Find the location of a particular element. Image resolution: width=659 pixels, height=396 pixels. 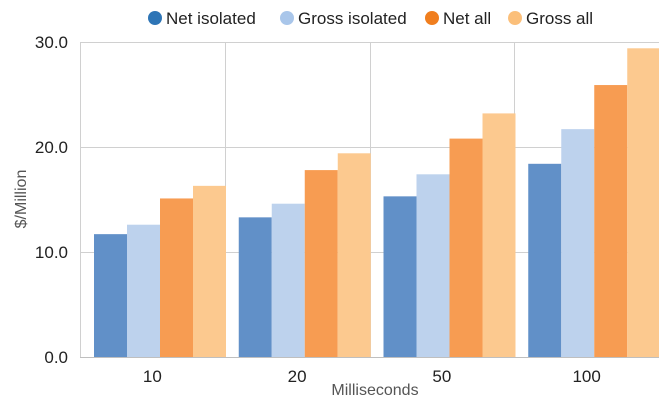

legend-marker-gross-all is located at coordinates (515, 18).